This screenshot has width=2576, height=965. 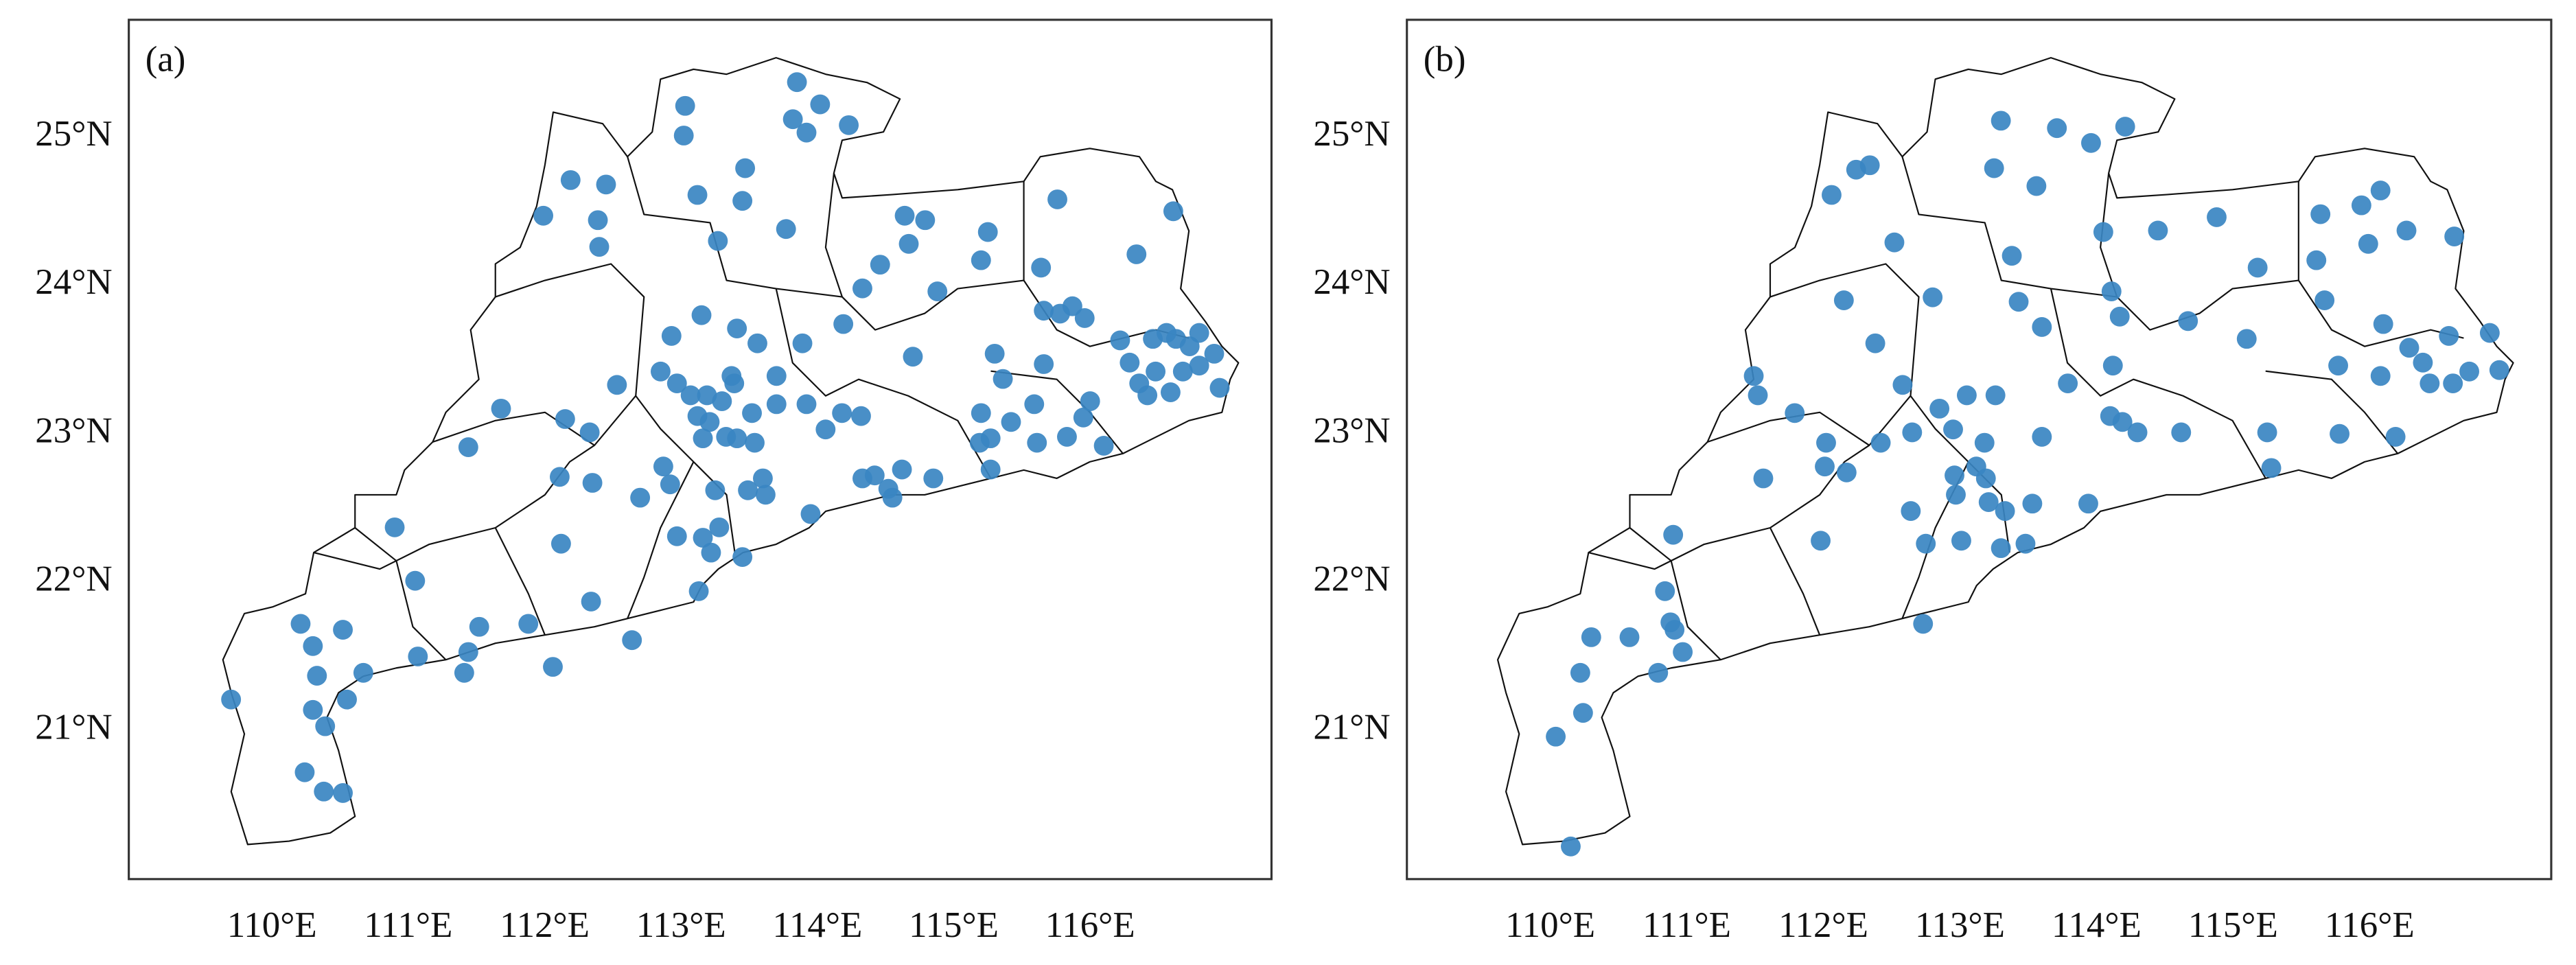 What do you see at coordinates (73, 134) in the screenshot?
I see `y-tick-label: 25°N` at bounding box center [73, 134].